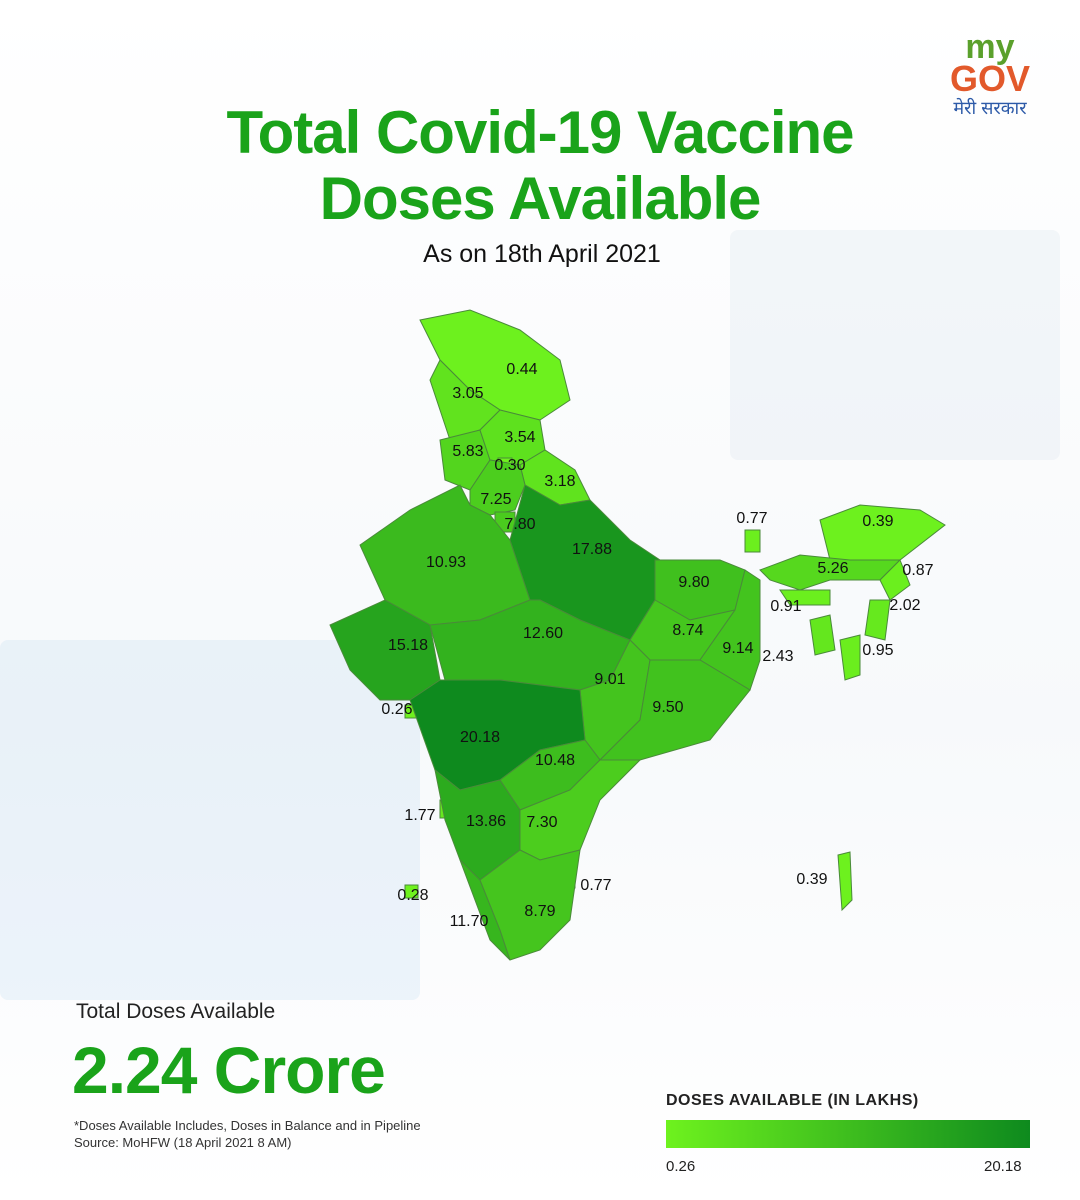  Describe the element at coordinates (540, 165) in the screenshot. I see `title: Total Covid-19 Vaccine Doses Available` at that location.